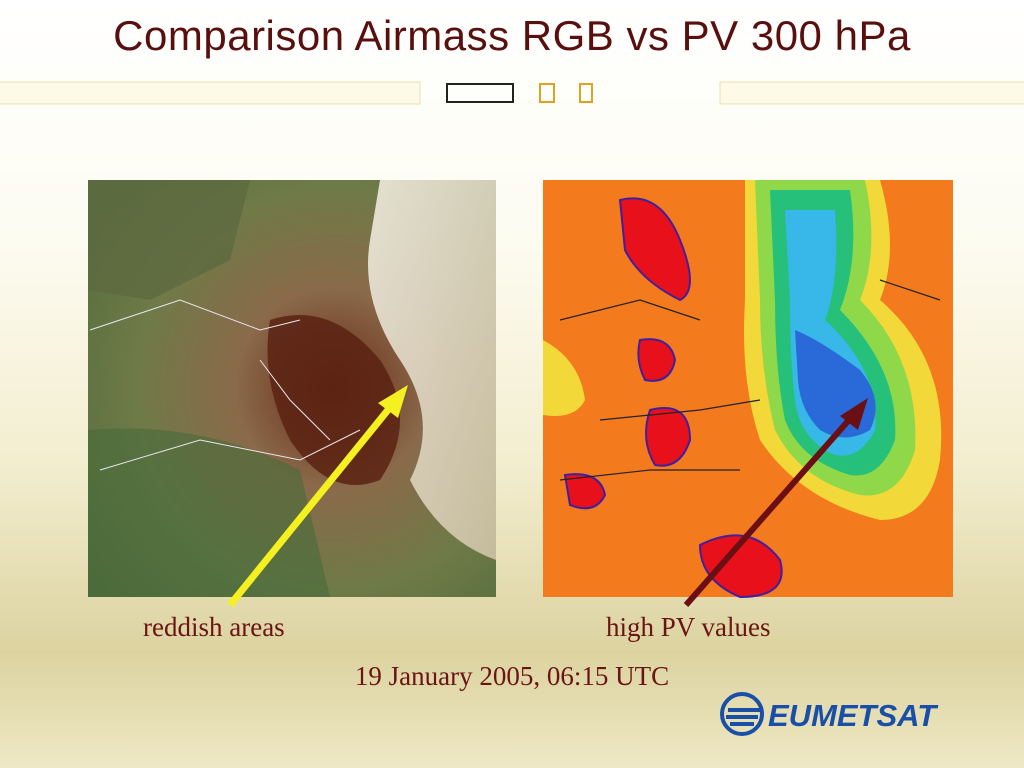 This screenshot has height=768, width=1024. Describe the element at coordinates (480, 93) in the screenshot. I see `deco-box` at that location.